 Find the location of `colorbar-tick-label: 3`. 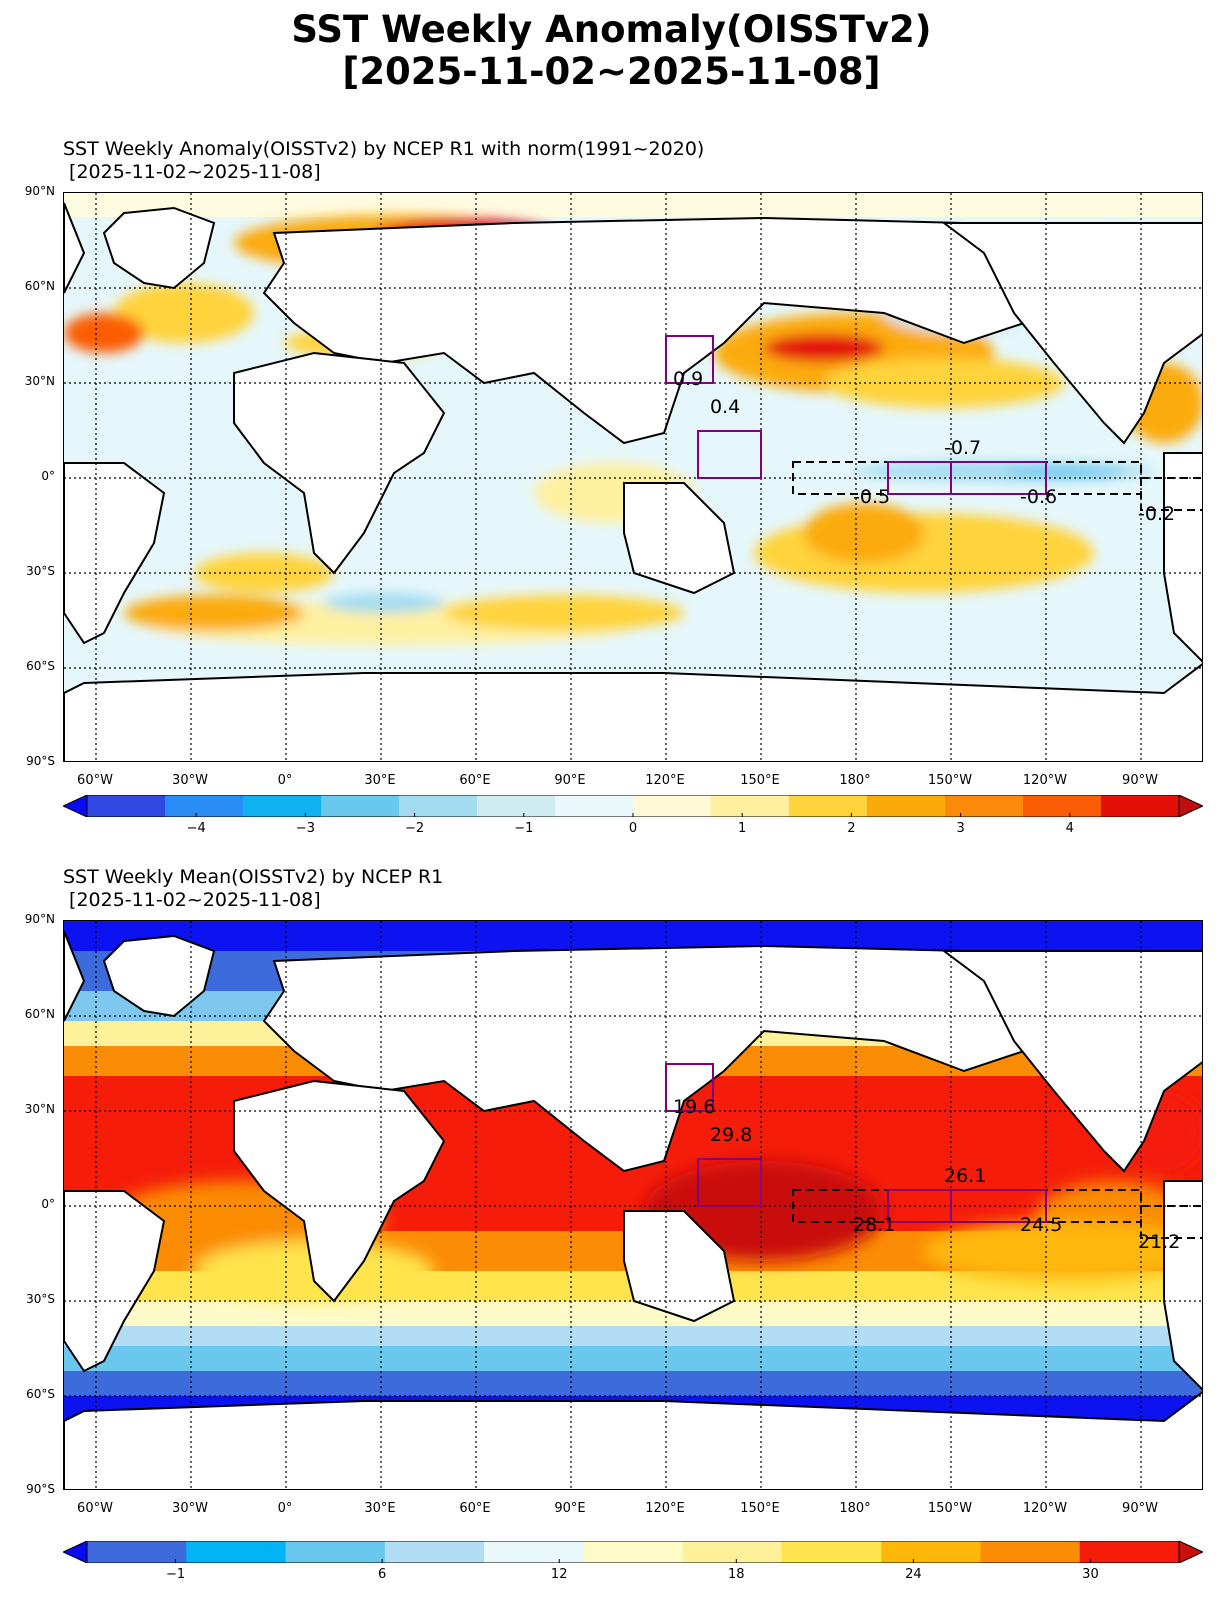

colorbar-tick-label: 3 is located at coordinates (960, 828).